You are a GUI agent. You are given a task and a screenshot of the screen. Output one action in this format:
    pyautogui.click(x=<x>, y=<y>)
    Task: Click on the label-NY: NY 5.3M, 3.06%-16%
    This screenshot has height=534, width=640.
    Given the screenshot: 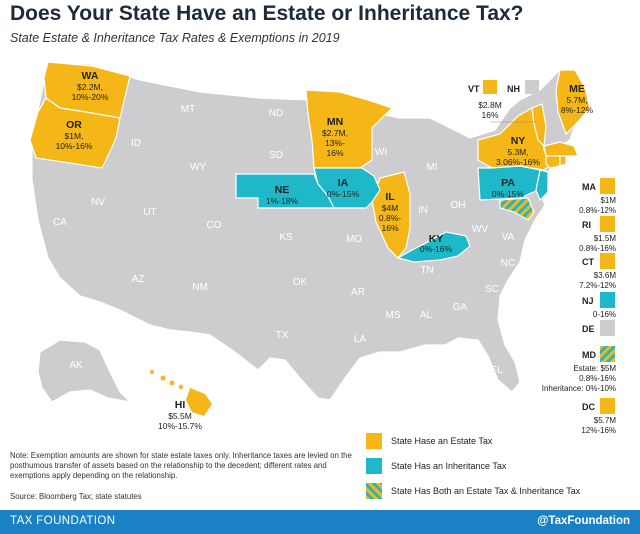 What is the action you would take?
    pyautogui.click(x=518, y=151)
    